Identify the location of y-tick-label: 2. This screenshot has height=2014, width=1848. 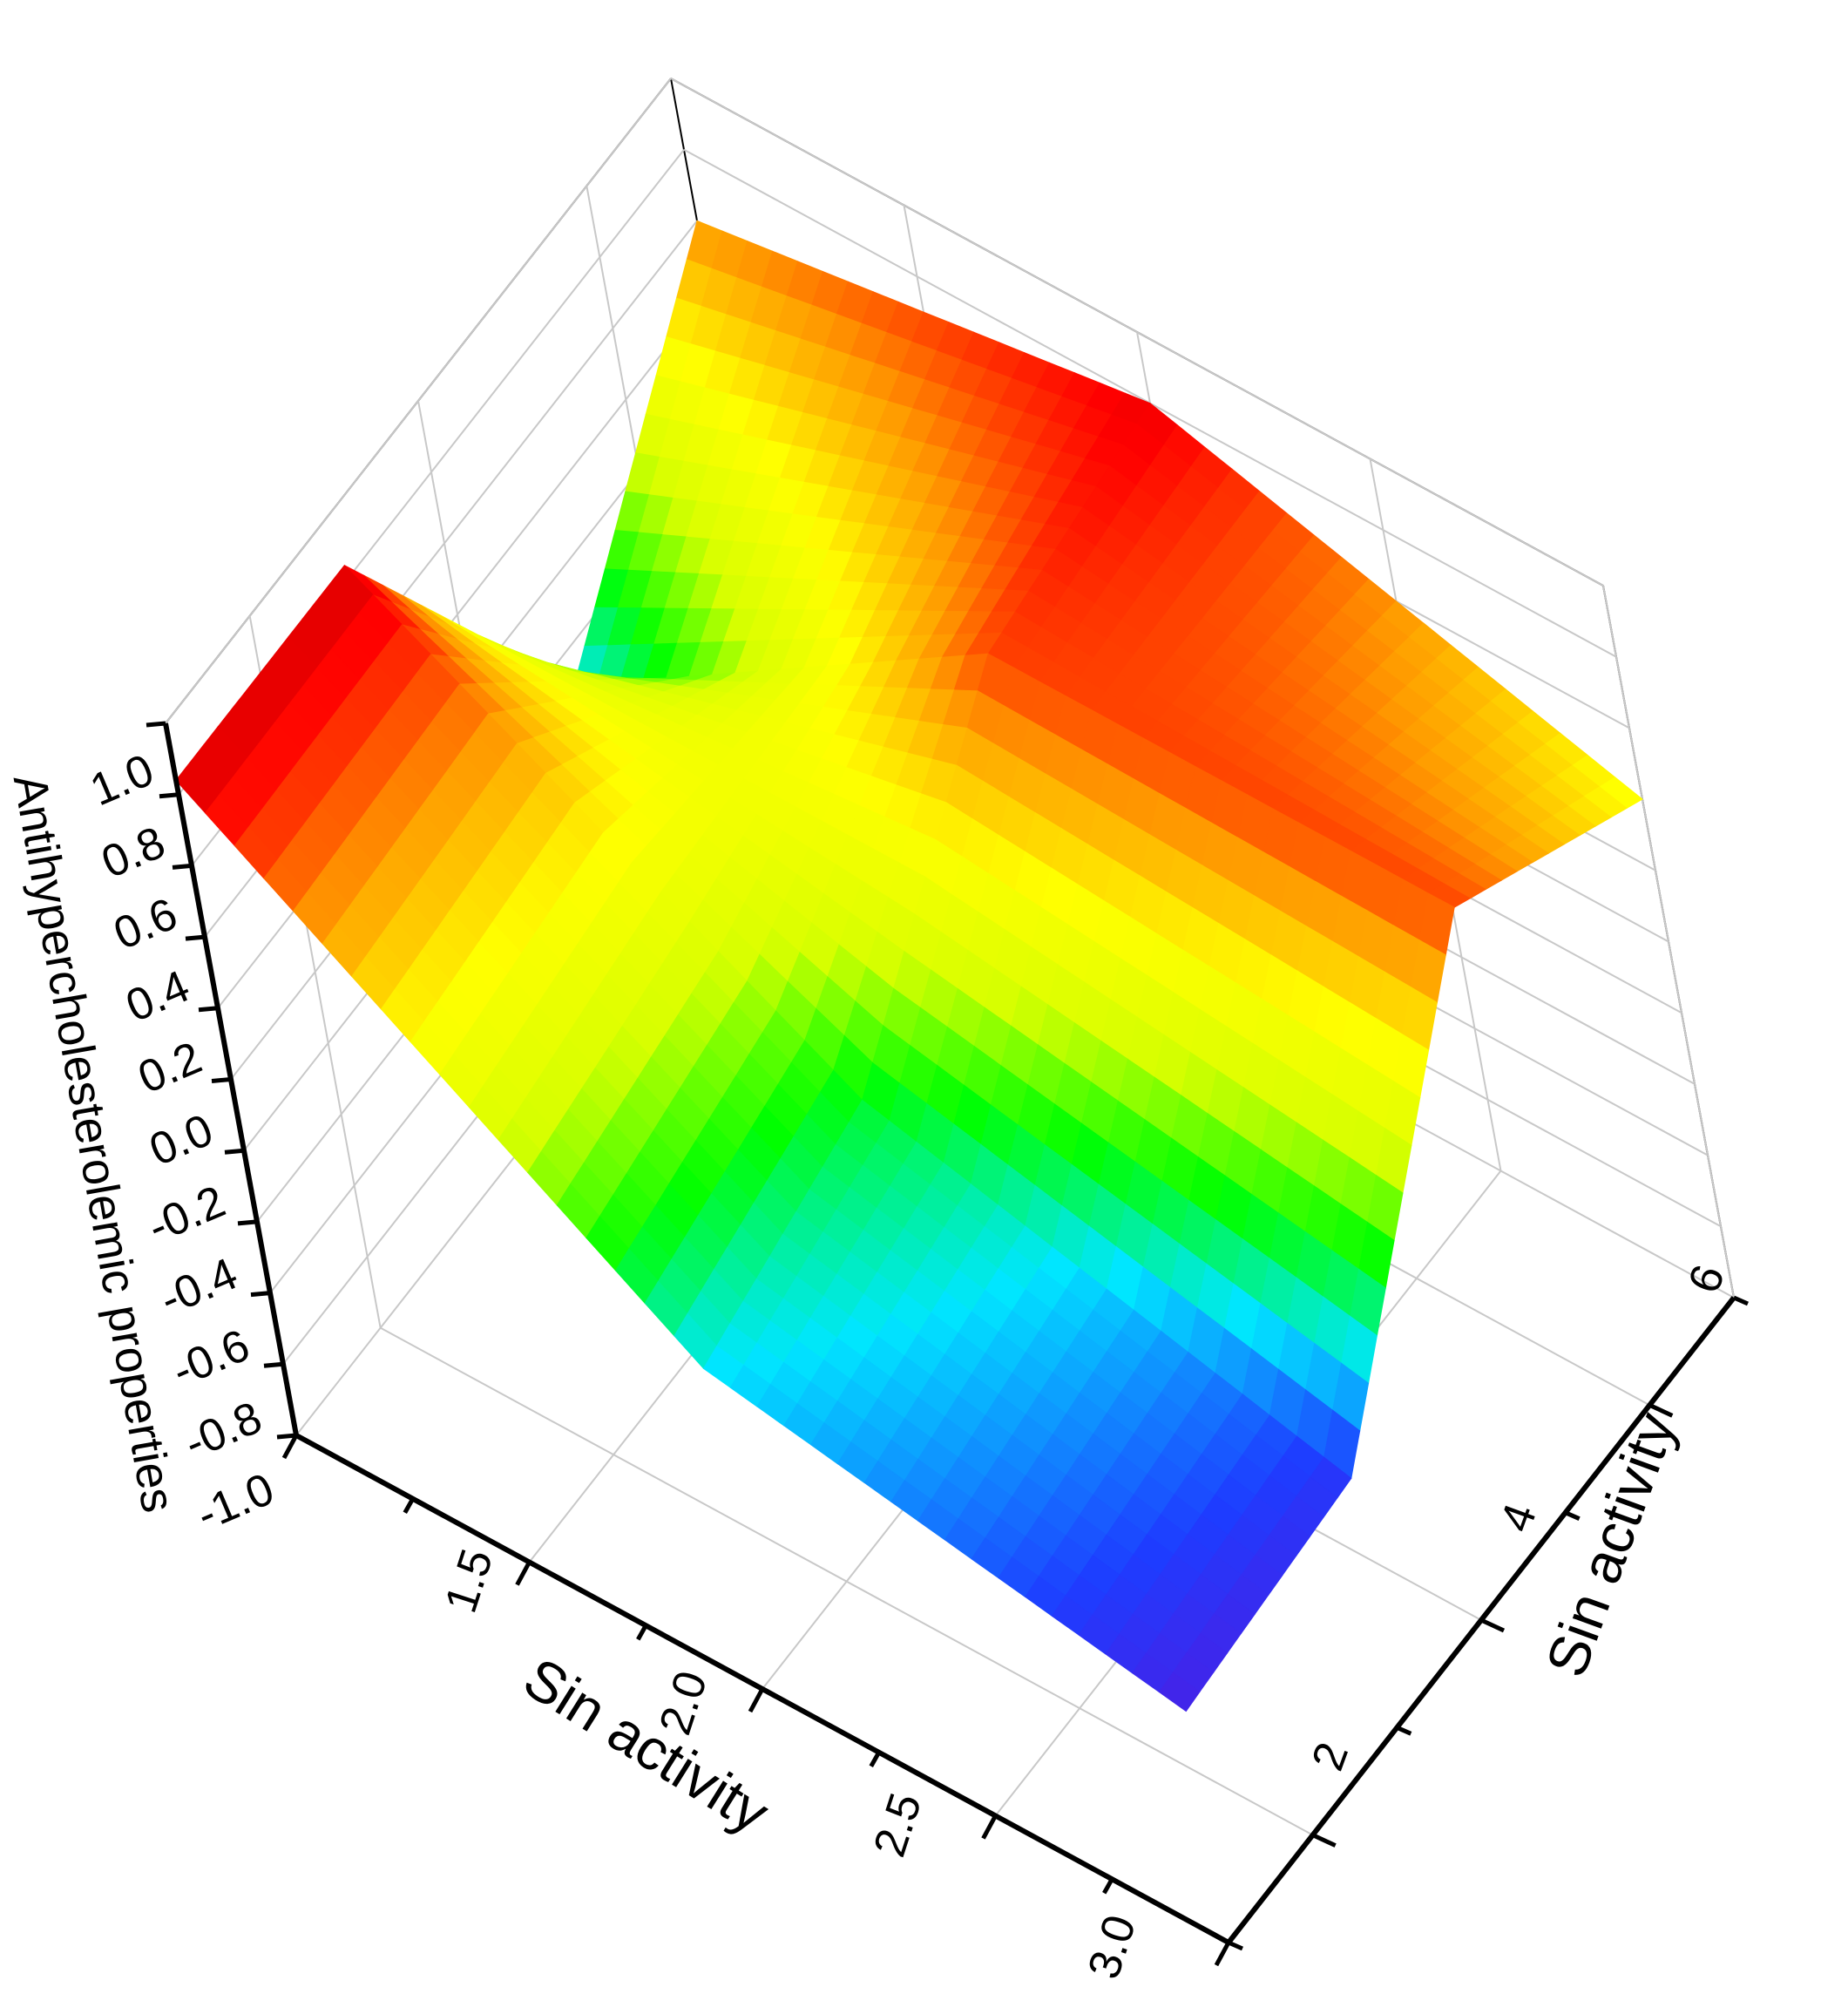
(1330, 1756).